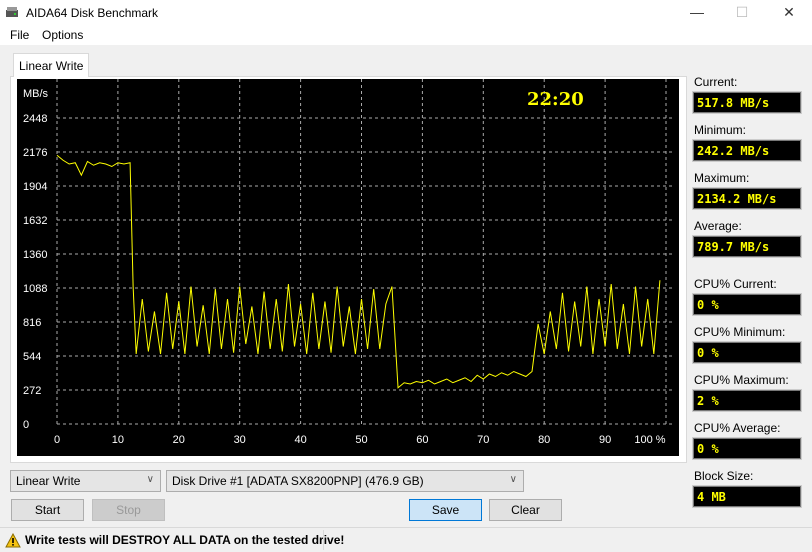 This screenshot has height=552, width=812. What do you see at coordinates (361, 440) in the screenshot?
I see `x-tick-label: 50` at bounding box center [361, 440].